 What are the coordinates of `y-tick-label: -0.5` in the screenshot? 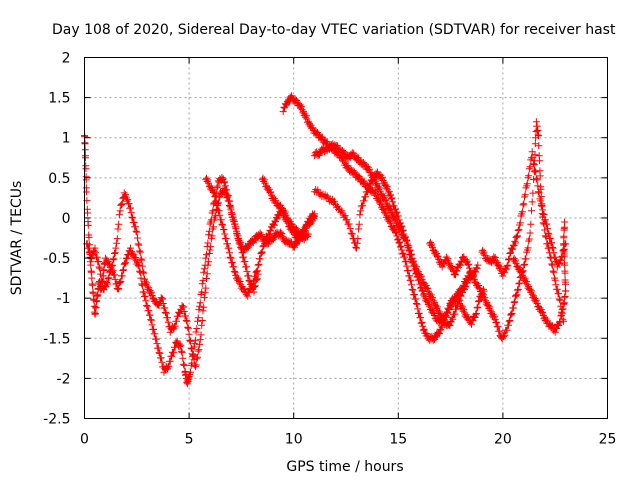 It's located at (56, 259).